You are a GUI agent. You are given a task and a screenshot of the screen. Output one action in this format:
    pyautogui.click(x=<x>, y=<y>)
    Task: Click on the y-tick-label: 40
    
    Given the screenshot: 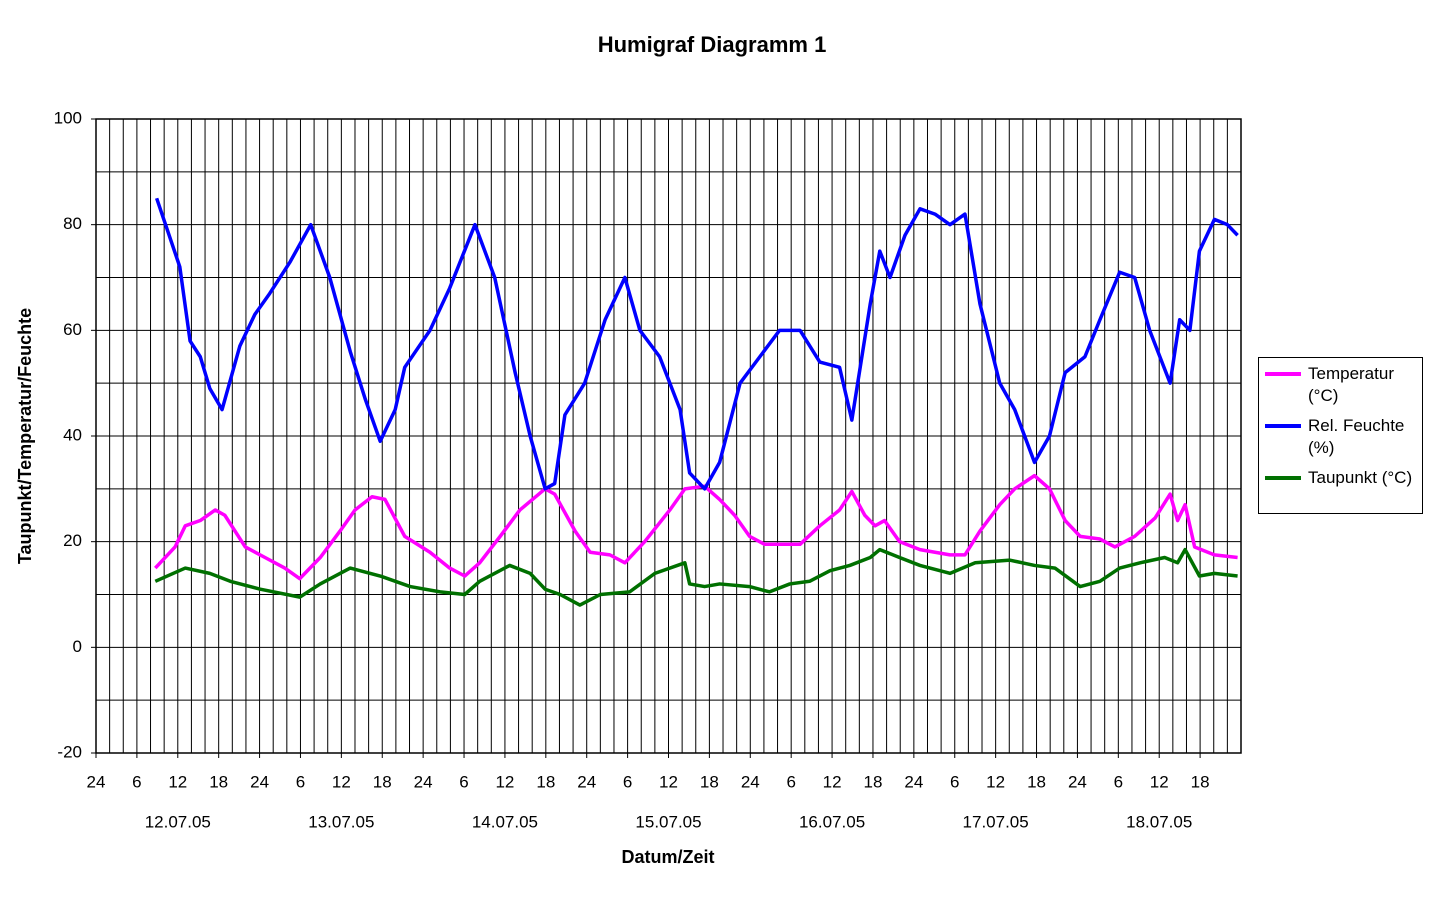 What is the action you would take?
    pyautogui.click(x=72, y=434)
    